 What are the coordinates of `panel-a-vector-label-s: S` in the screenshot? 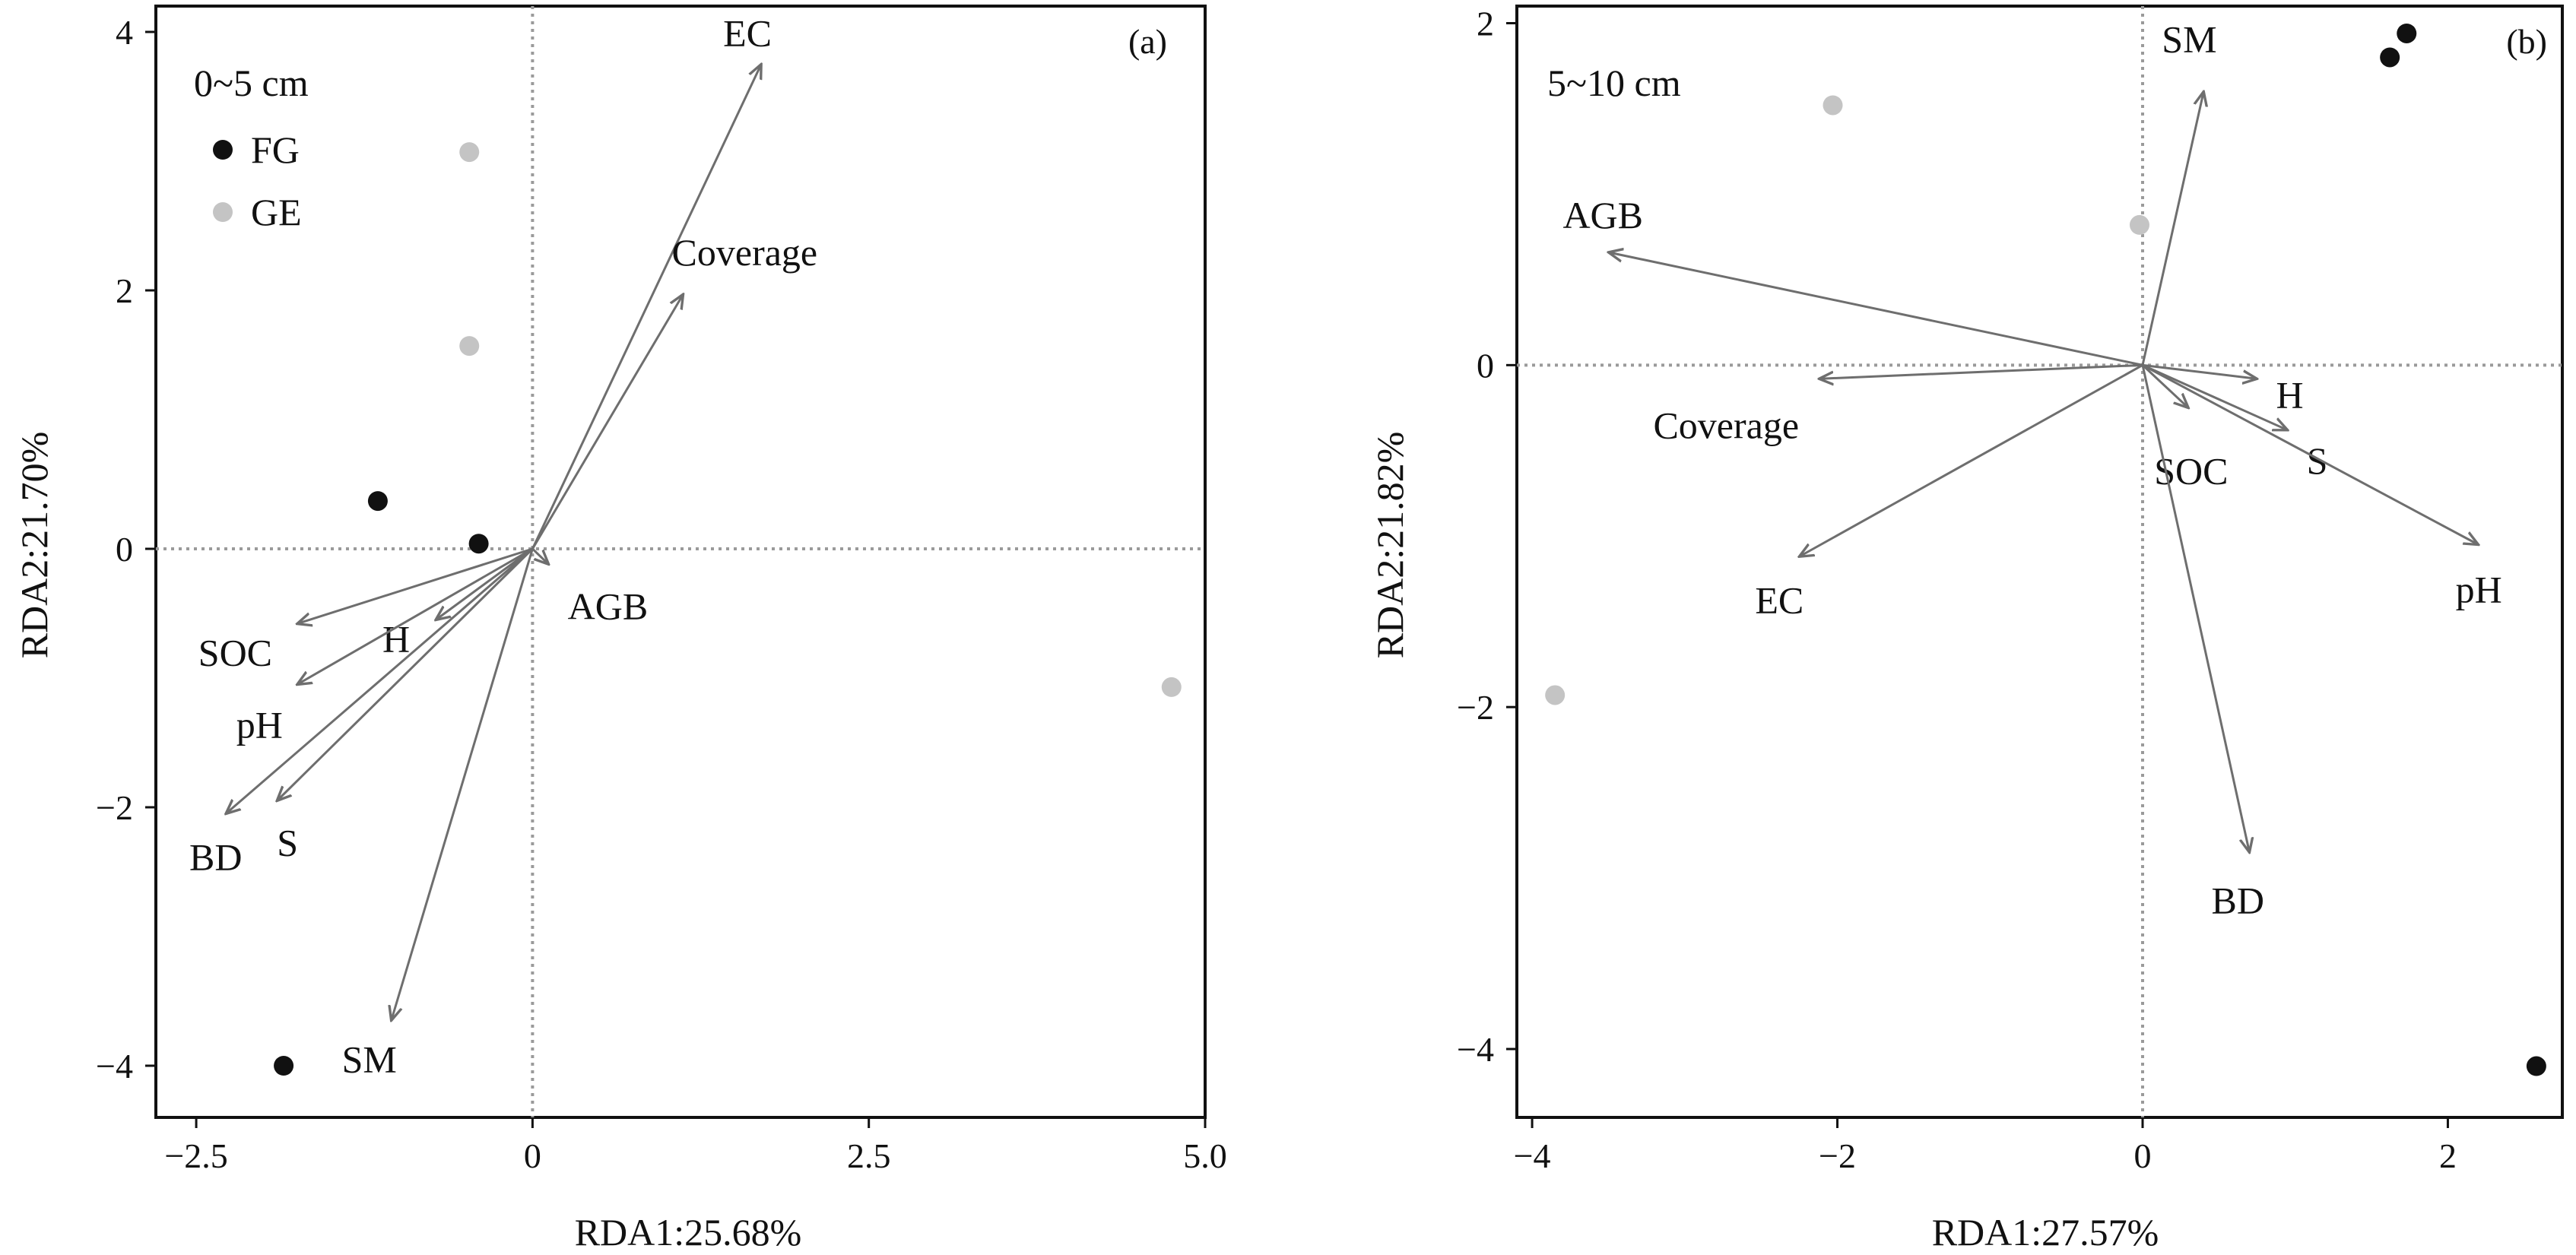 It's located at (287, 843).